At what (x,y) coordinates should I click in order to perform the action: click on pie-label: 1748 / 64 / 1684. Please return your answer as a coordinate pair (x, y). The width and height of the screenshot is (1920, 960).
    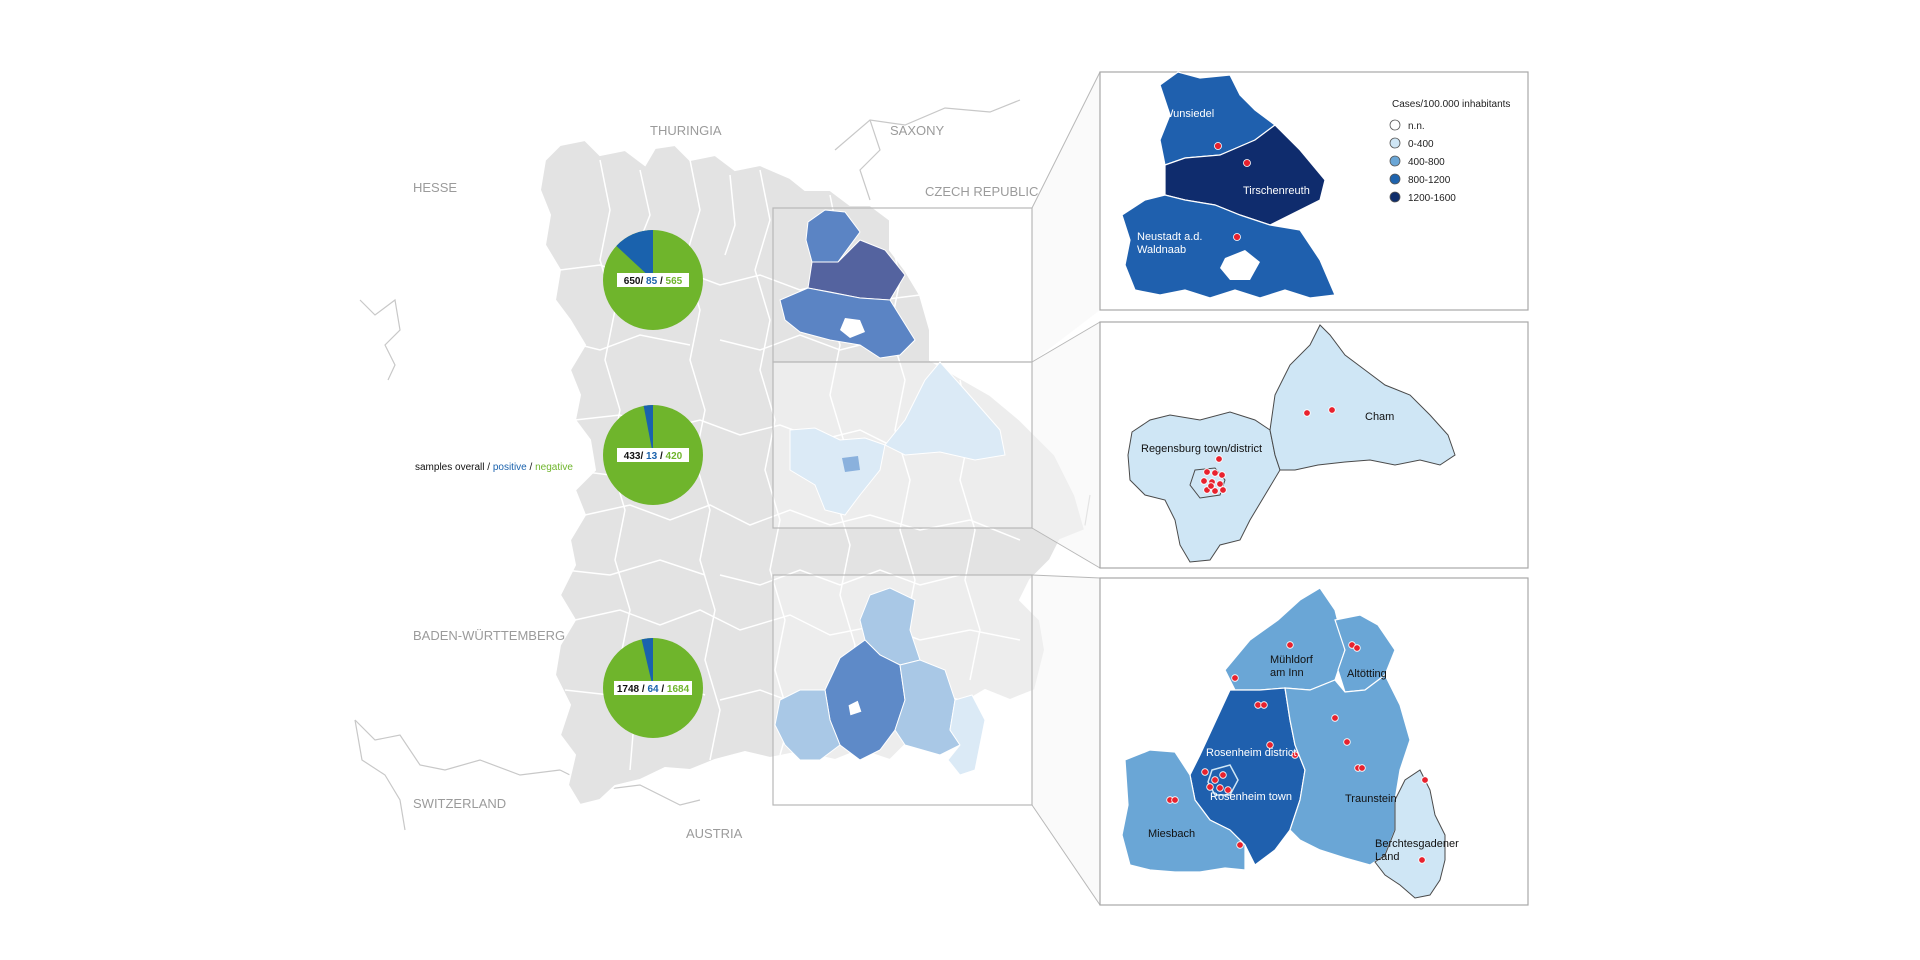
    Looking at the image, I should click on (653, 689).